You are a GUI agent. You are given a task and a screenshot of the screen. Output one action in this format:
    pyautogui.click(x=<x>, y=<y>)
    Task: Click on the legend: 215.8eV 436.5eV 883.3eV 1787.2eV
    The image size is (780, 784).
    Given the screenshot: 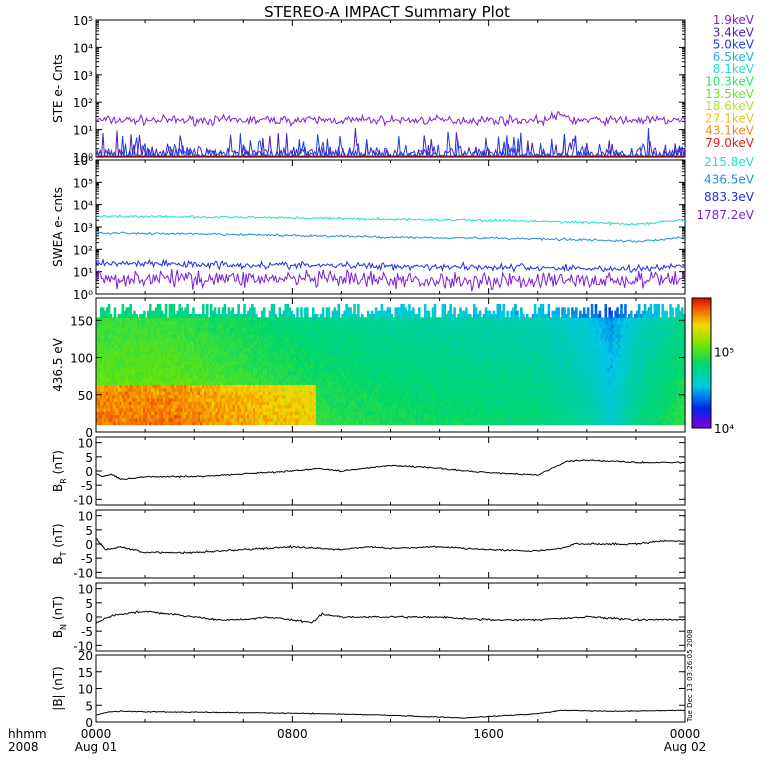 What is the action you would take?
    pyautogui.click(x=725, y=188)
    